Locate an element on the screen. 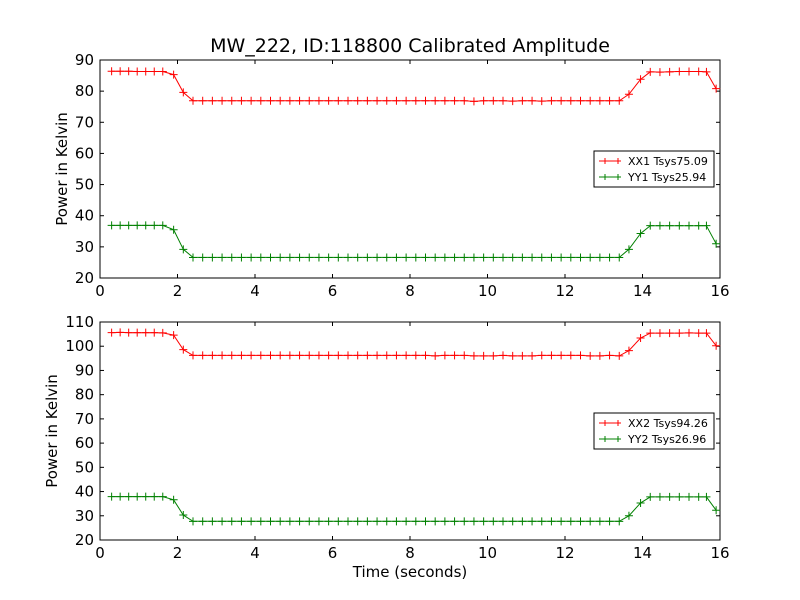 The height and width of the screenshot is (600, 800). y-tick-label: 60 is located at coordinates (84, 443).